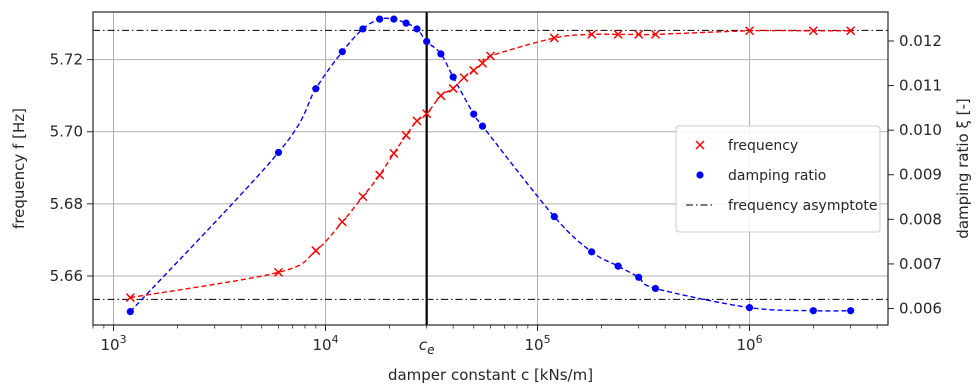  What do you see at coordinates (66, 276) in the screenshot?
I see `y-tick-label: 5.66` at bounding box center [66, 276].